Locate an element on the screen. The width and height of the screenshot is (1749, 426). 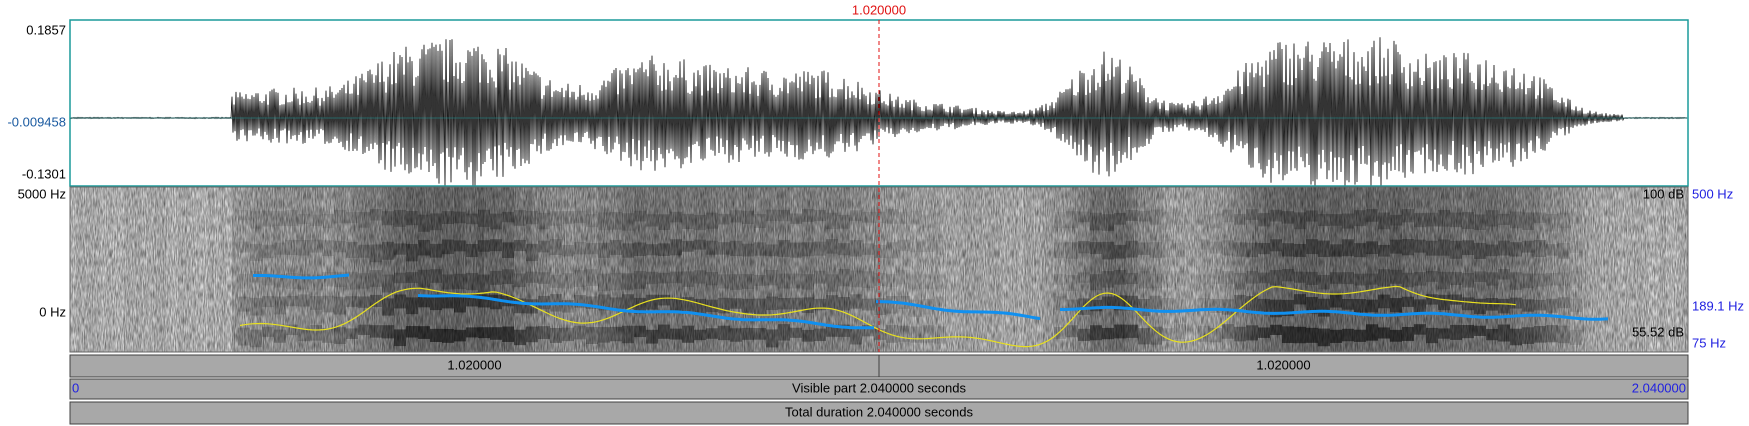
visible-label: Visible part 2.040000 seconds is located at coordinates (879, 387).